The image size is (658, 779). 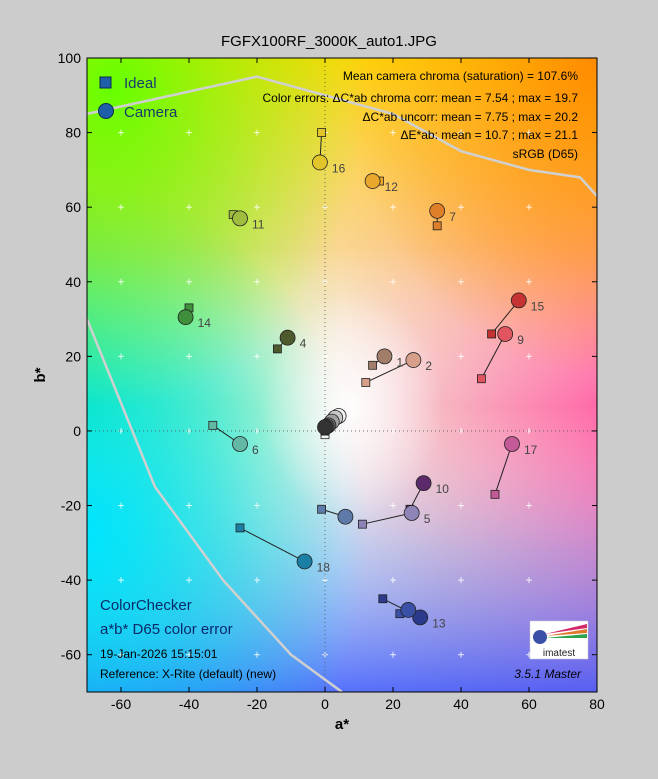 I want to click on x-tick-label: 0, so click(x=325, y=704).